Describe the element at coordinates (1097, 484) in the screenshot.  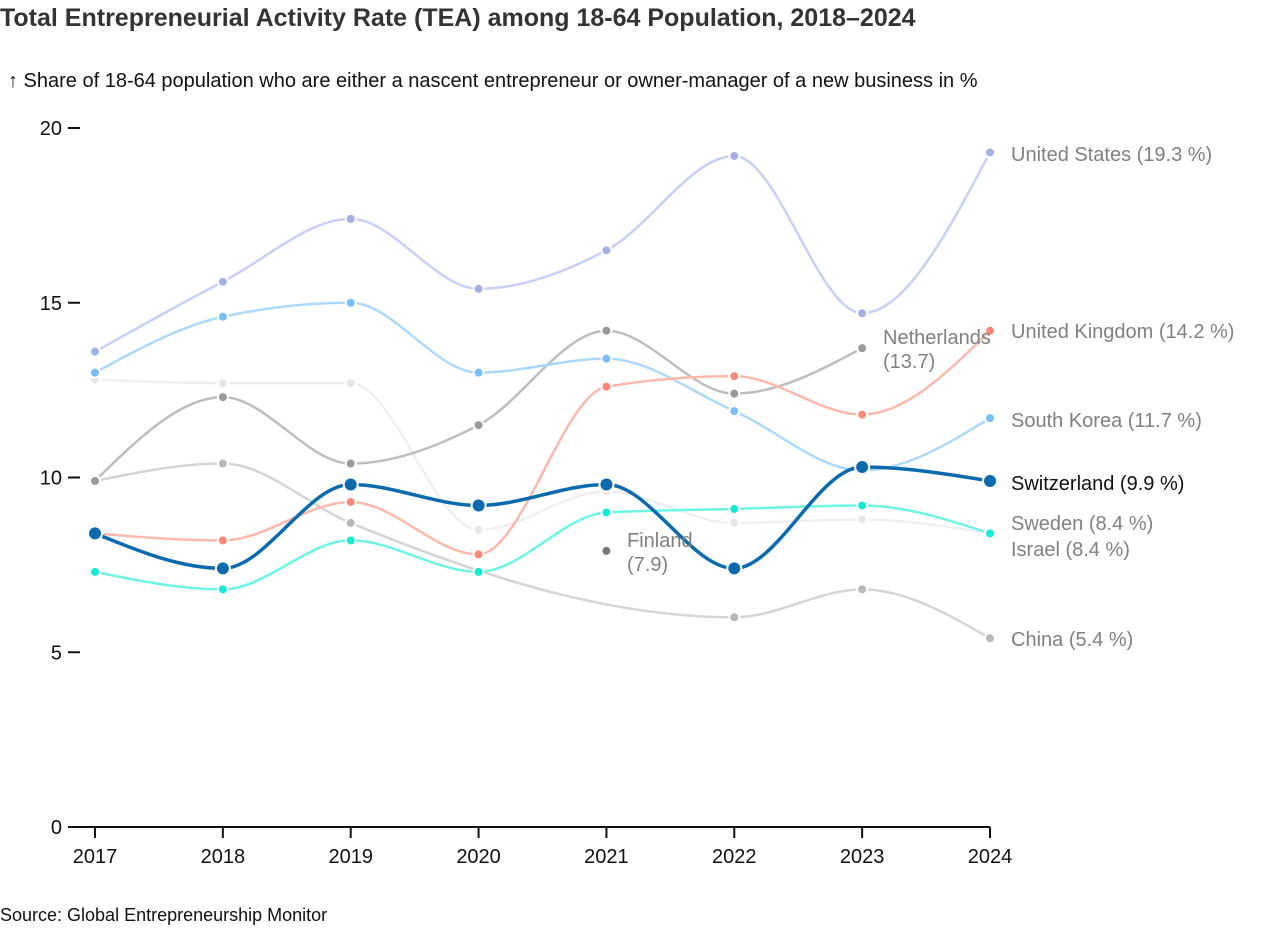
I see `series-label-switzerland: Switzerland (9.9 %)` at that location.